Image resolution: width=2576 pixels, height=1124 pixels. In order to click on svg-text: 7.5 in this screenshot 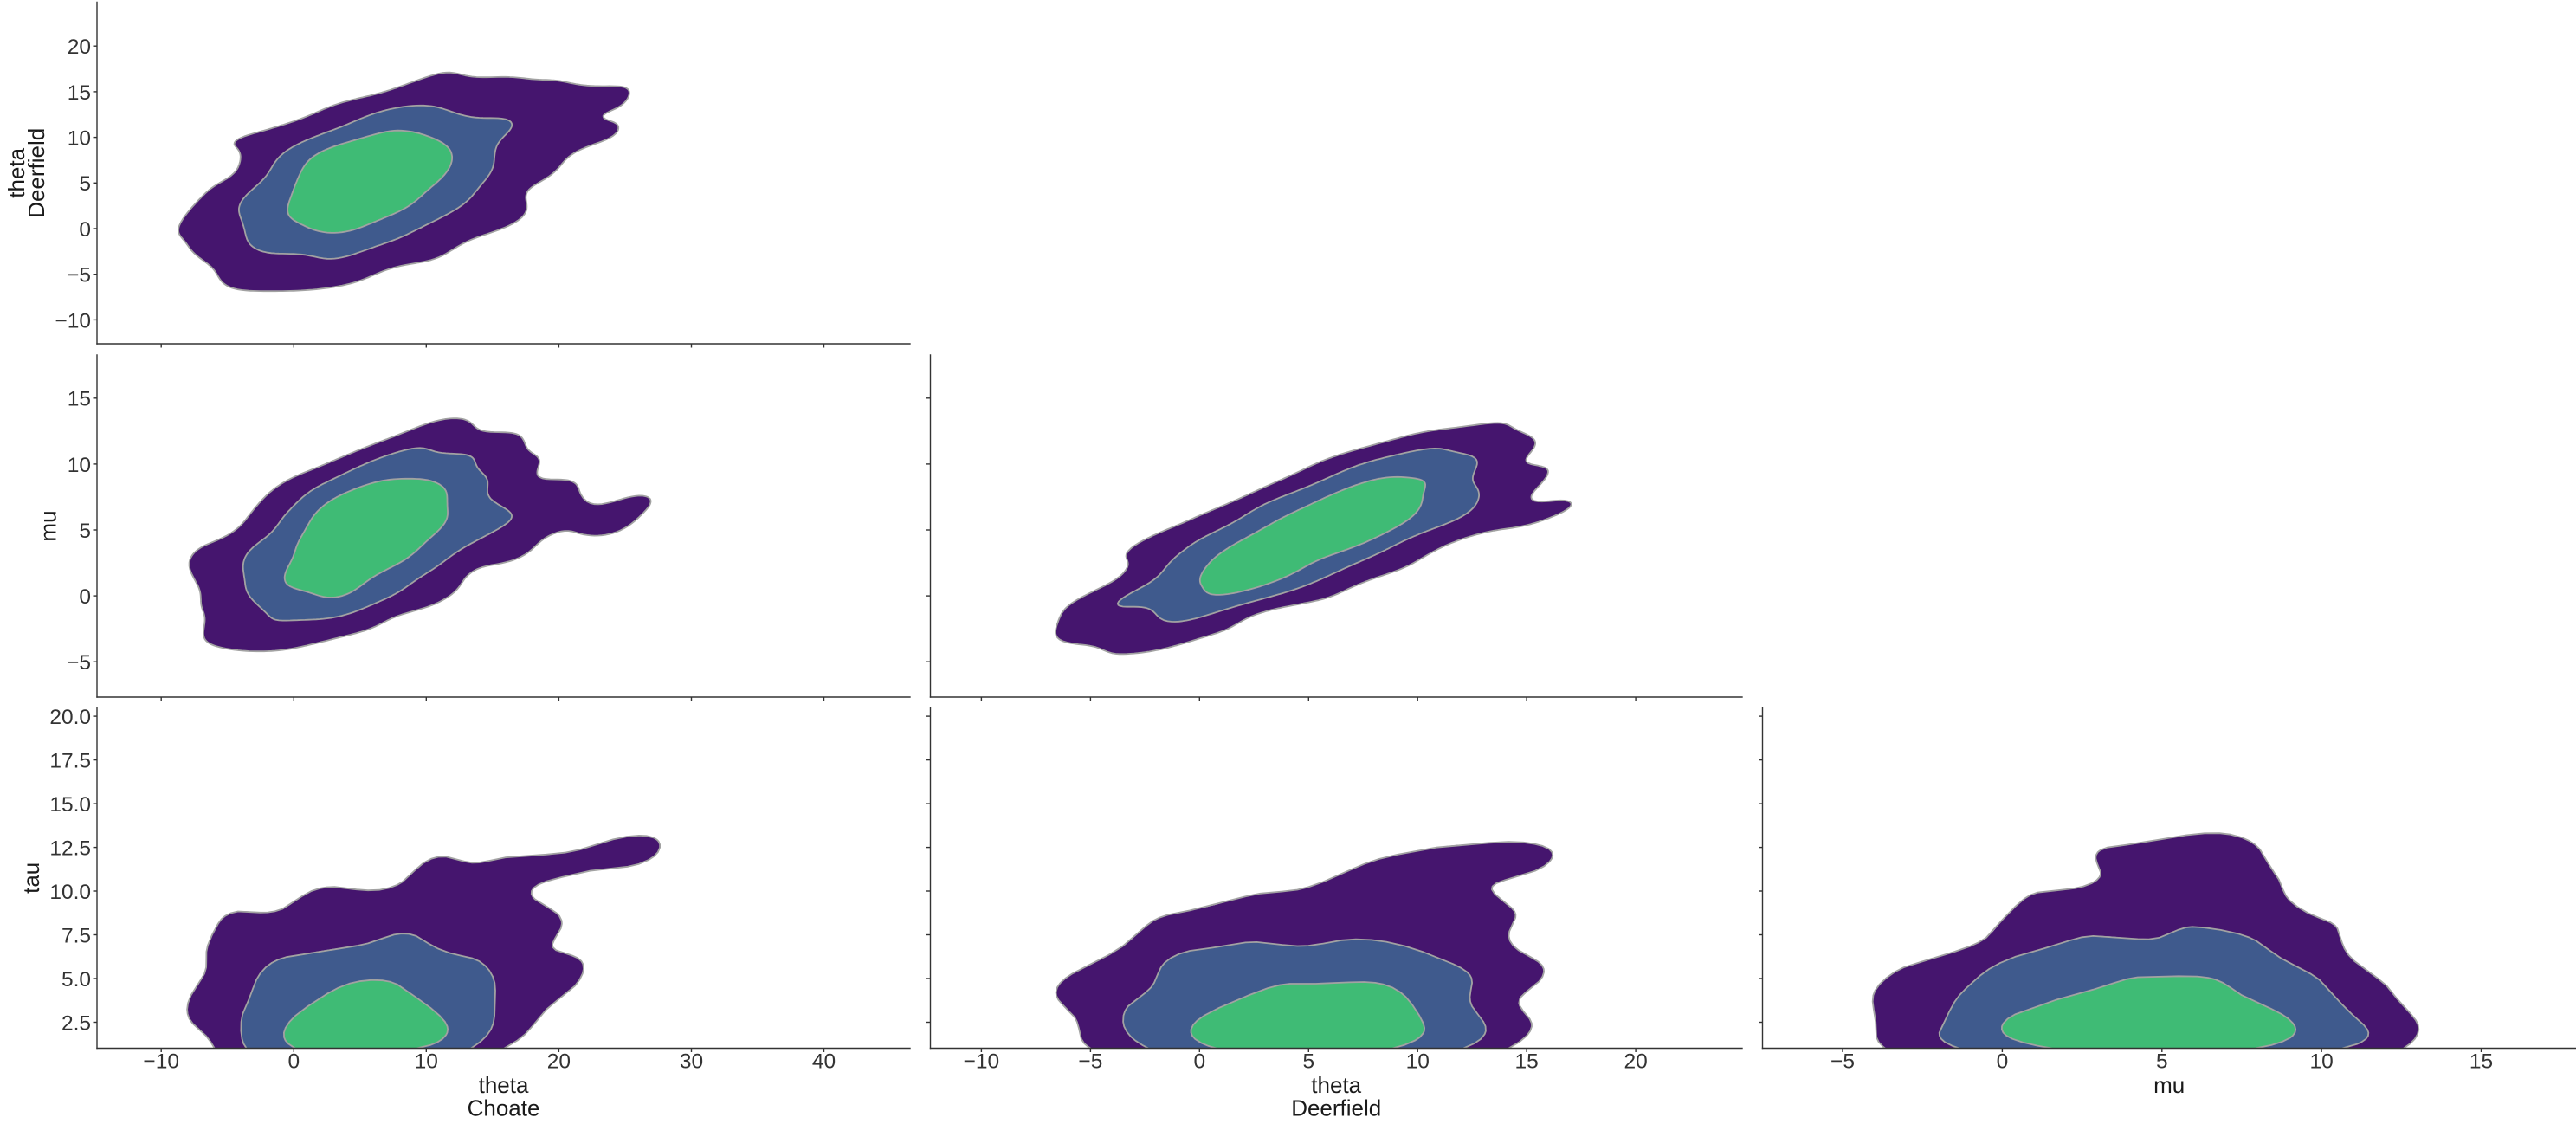, I will do `click(76, 935)`.